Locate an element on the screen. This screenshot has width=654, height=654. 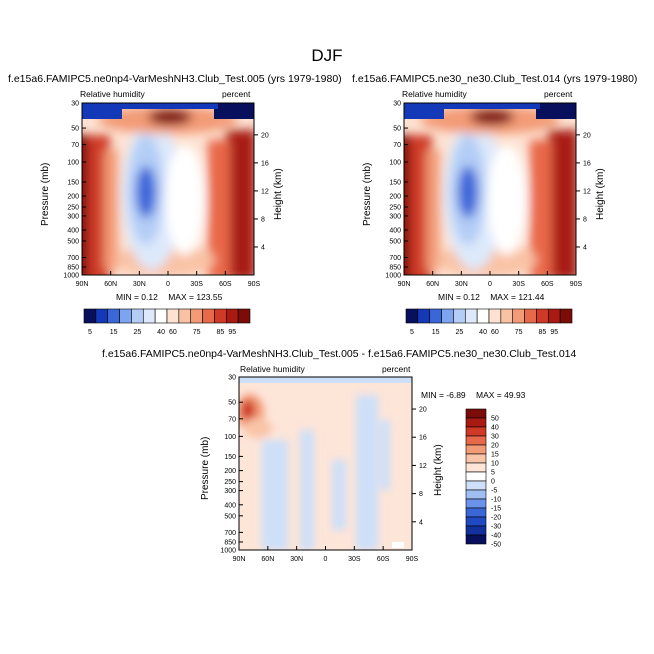
panel2-ytick-label: 850 is located at coordinates (395, 268).